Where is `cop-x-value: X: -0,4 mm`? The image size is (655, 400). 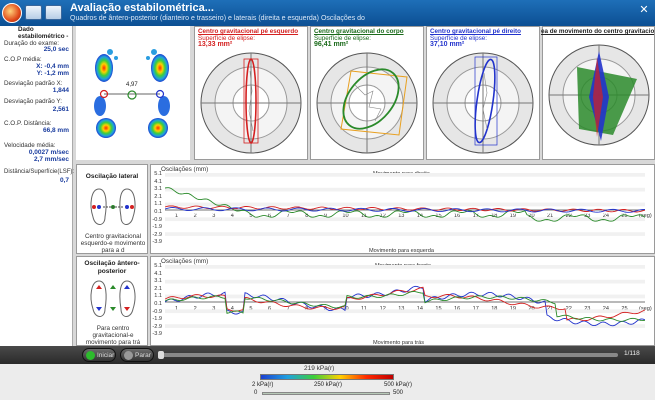
cop-x-value: X: -0,4 mm is located at coordinates (52, 66).